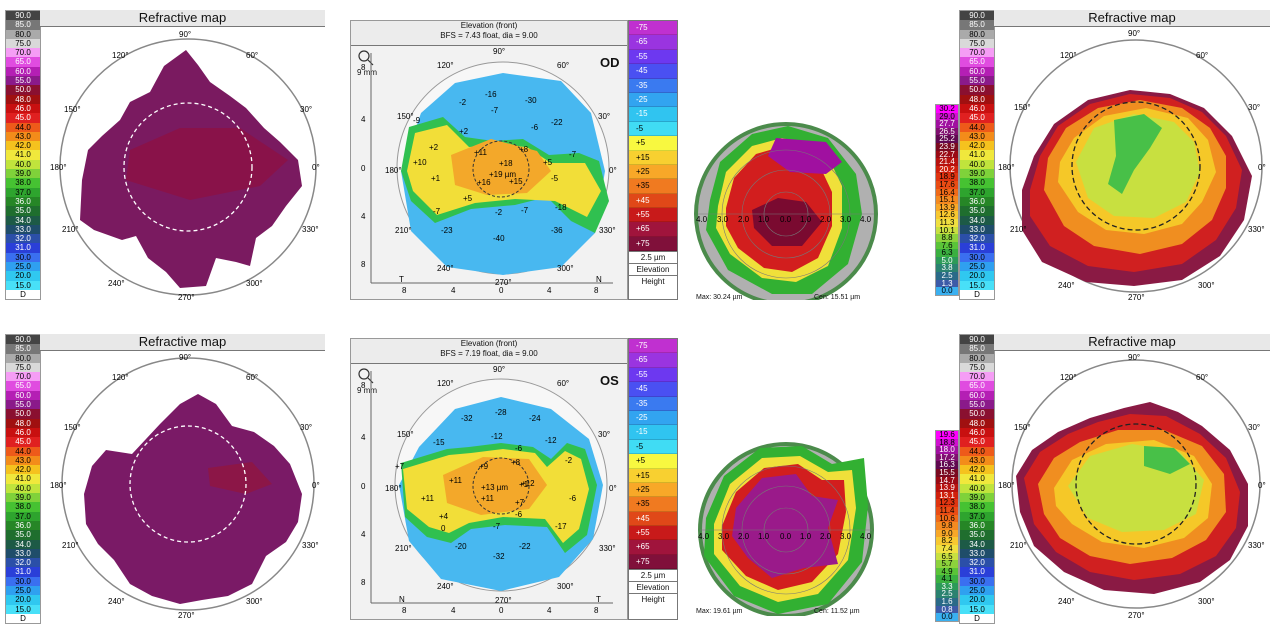 The width and height of the screenshot is (1273, 624). What do you see at coordinates (23, 285) in the screenshot?
I see `scale-cell: 15.0` at bounding box center [23, 285].